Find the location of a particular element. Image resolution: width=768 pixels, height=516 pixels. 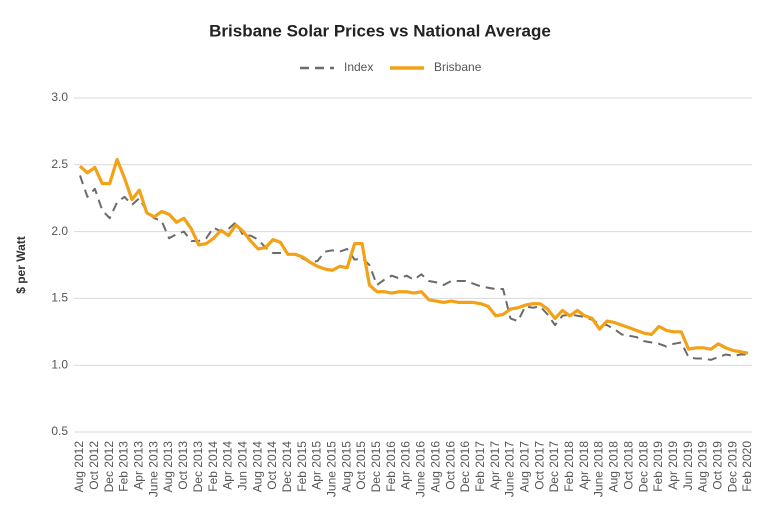

x-tick-label: Feb 2016 is located at coordinates (391, 466).